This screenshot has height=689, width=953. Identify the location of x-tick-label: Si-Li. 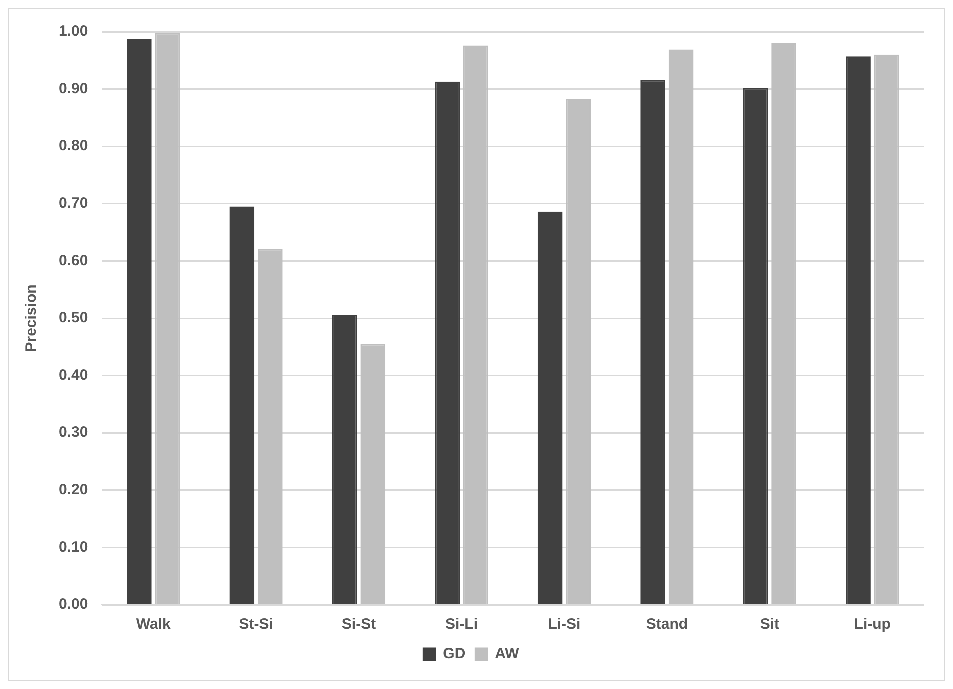
(461, 625).